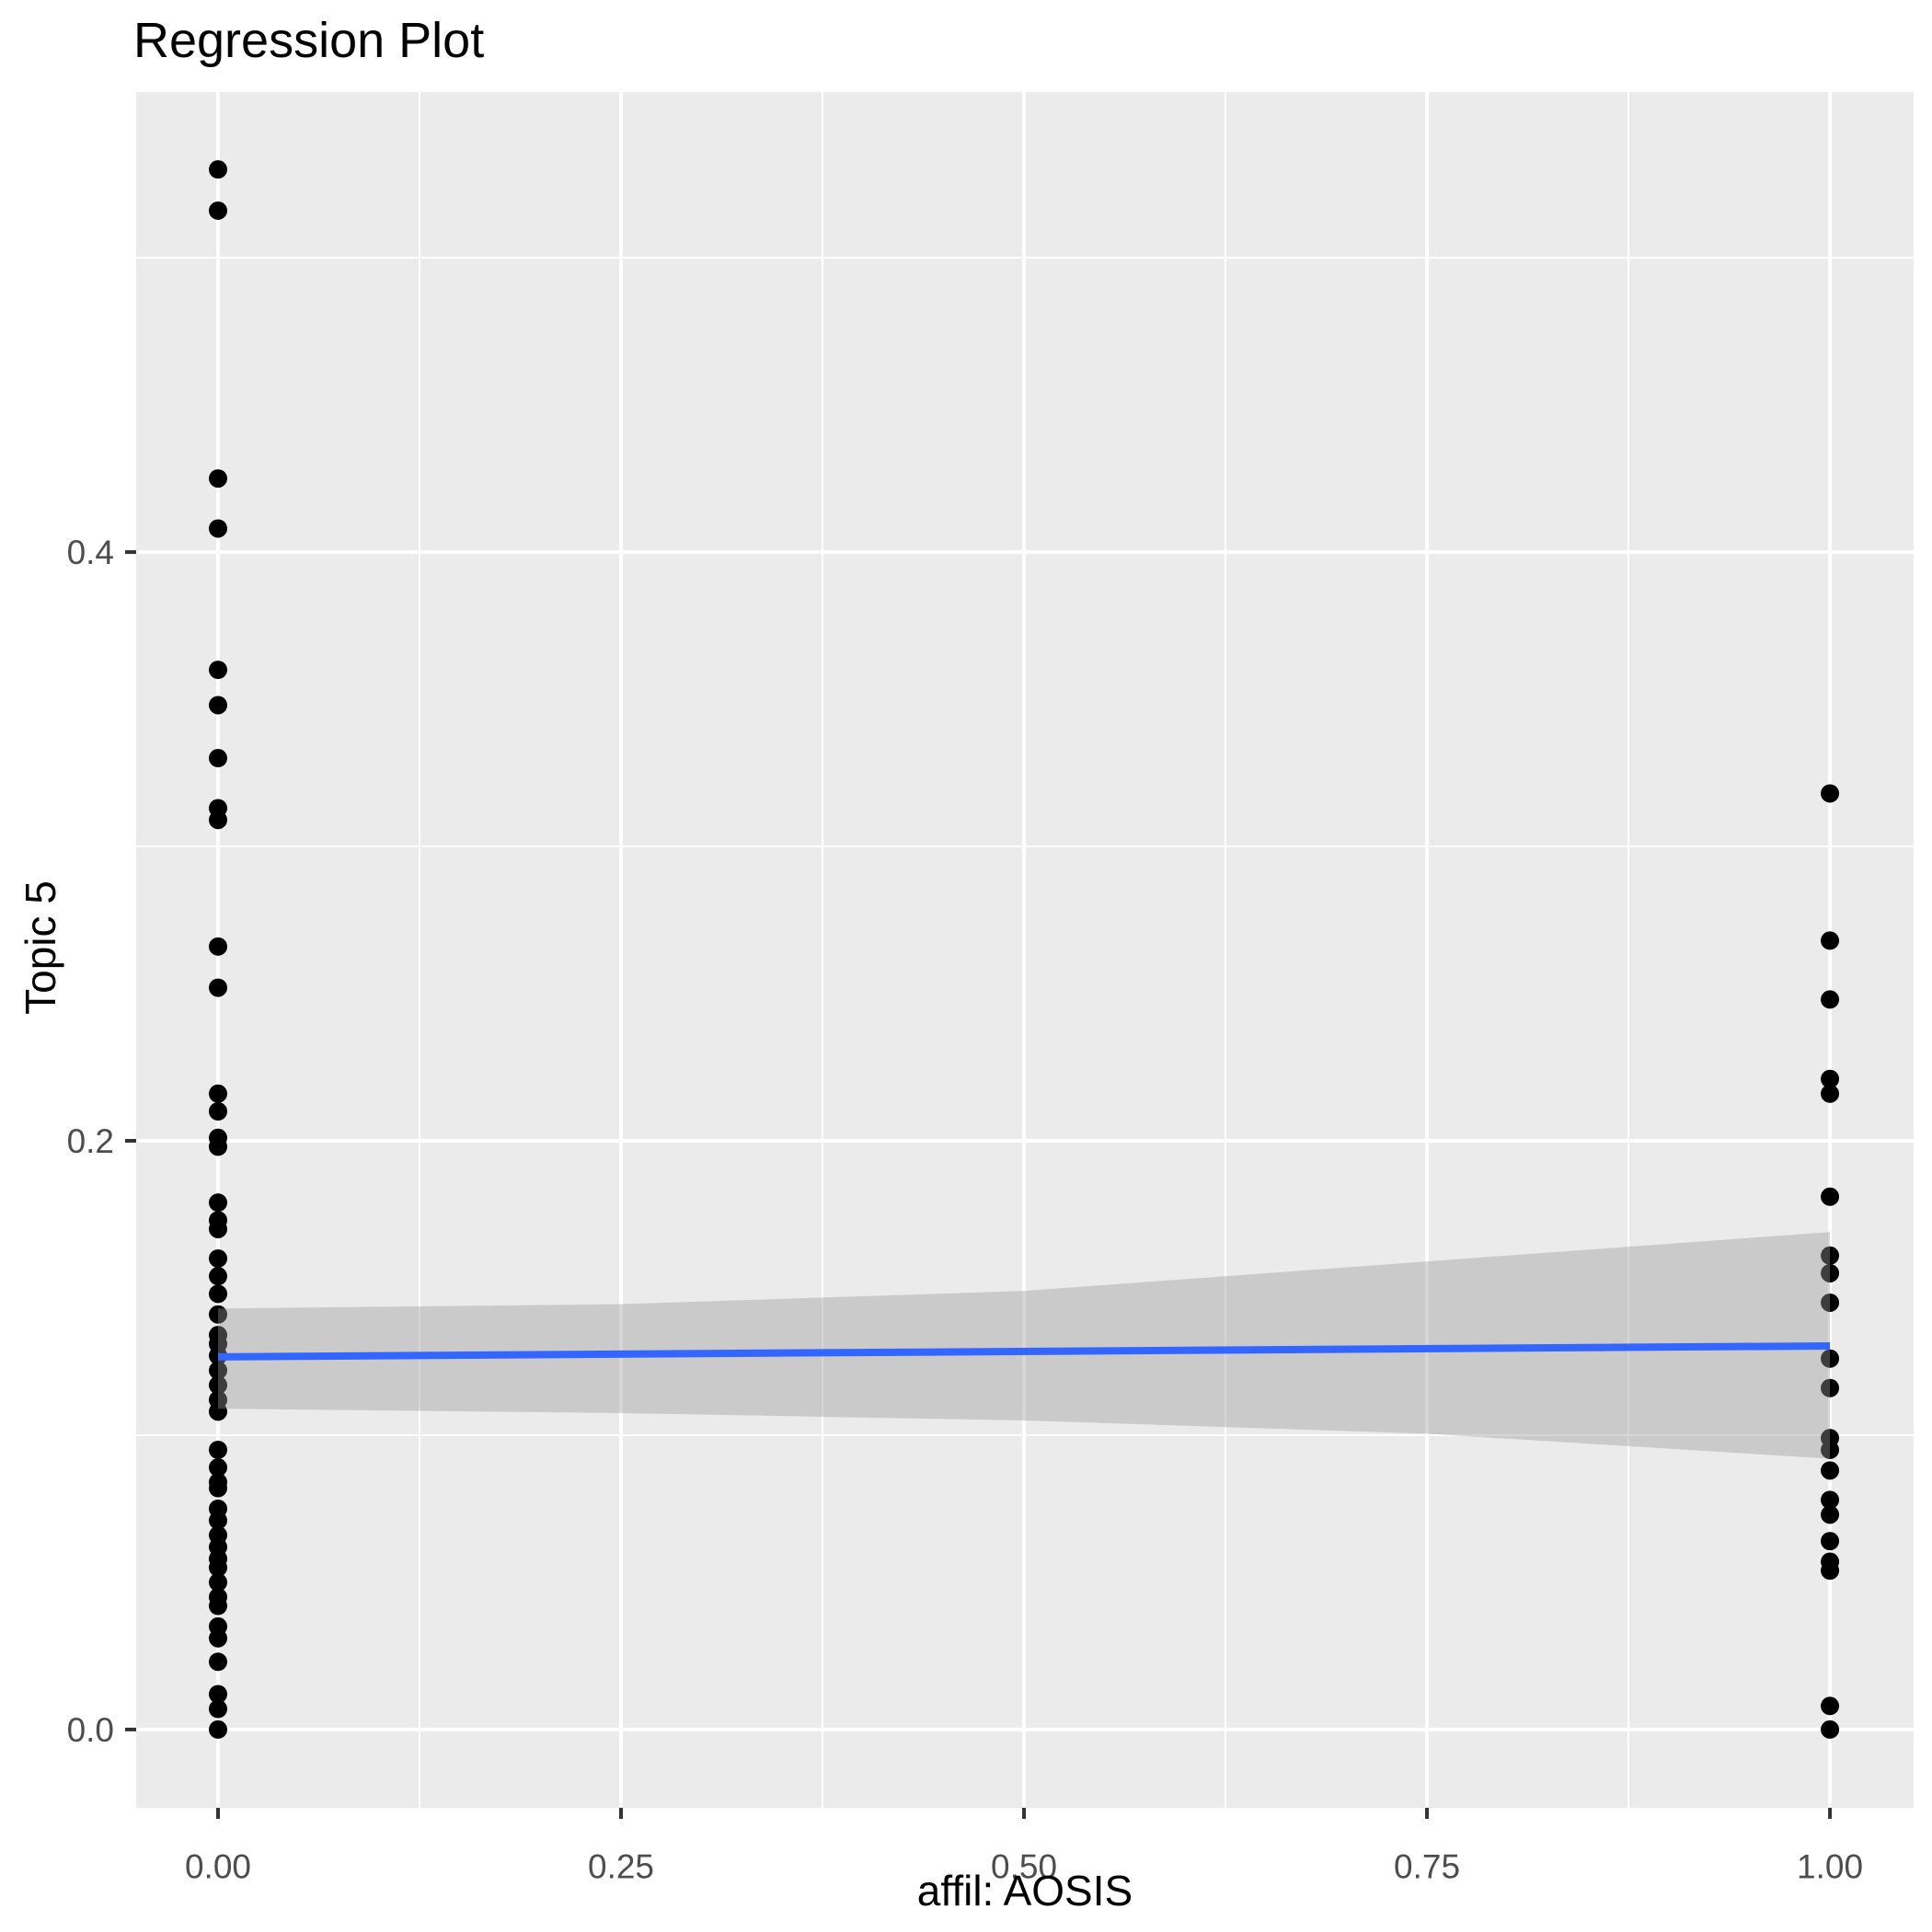 Image resolution: width=1932 pixels, height=1932 pixels. I want to click on x-tick-label: 0.00, so click(218, 1866).